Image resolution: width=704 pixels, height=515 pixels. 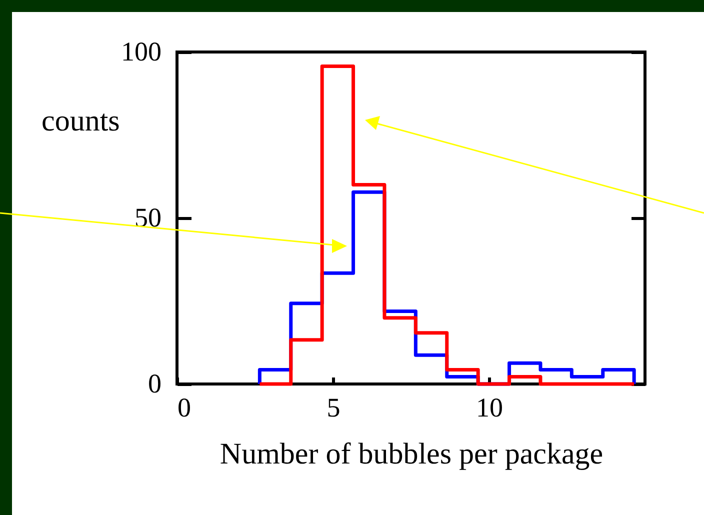 I want to click on y-tick-label: 100, so click(x=141, y=51).